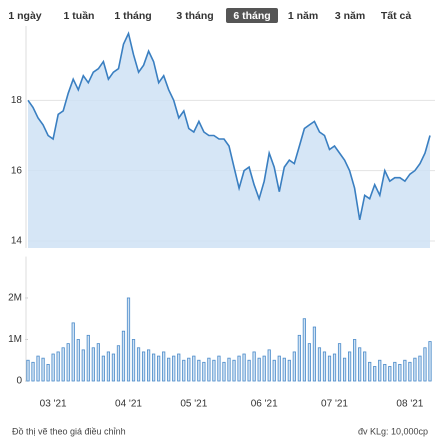  I want to click on tab: 1 năm, so click(303, 16).